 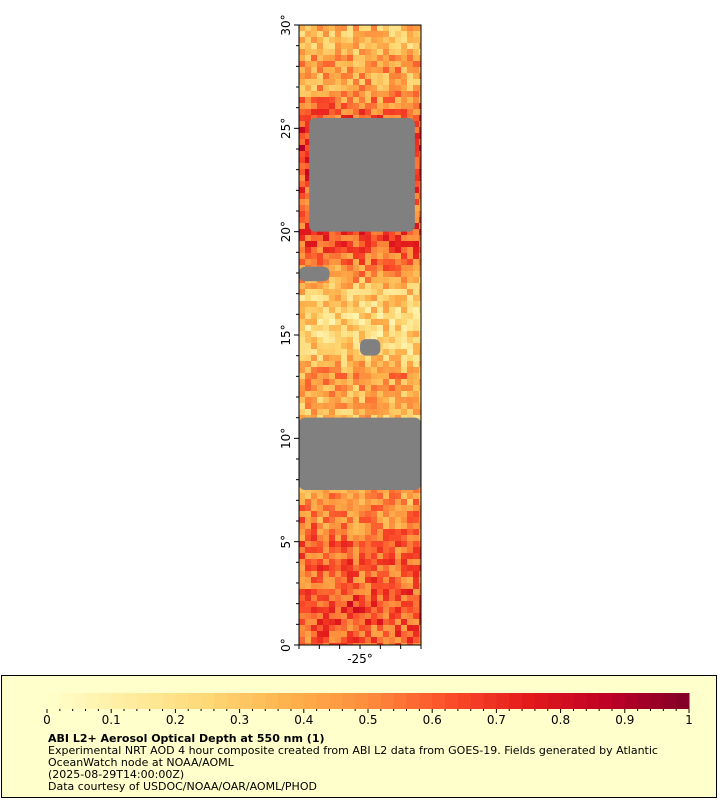 I want to click on colorbar-tick-label: 1, so click(x=689, y=720).